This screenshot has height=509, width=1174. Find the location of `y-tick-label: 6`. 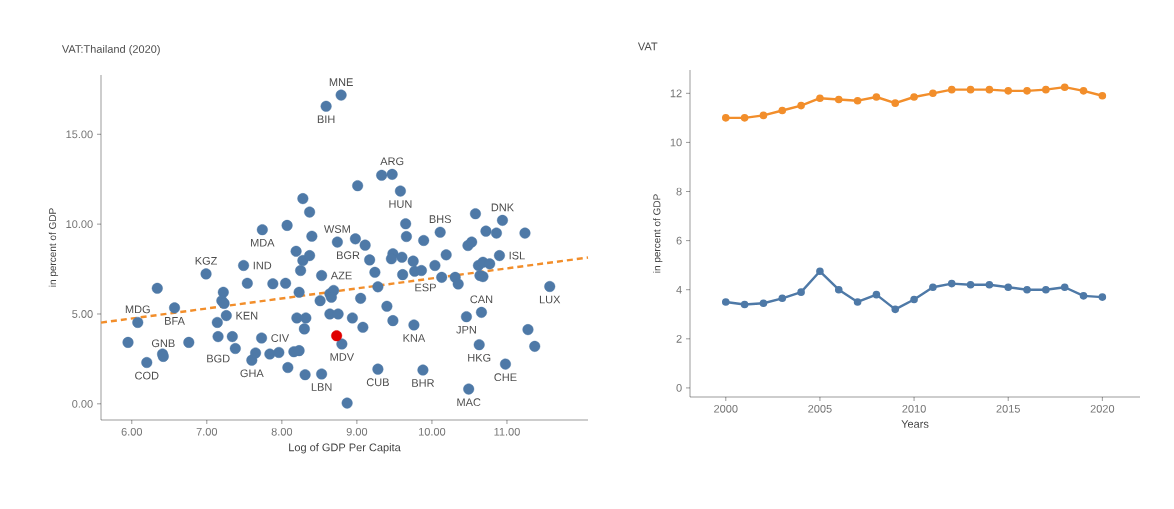

y-tick-label: 6 is located at coordinates (679, 240).